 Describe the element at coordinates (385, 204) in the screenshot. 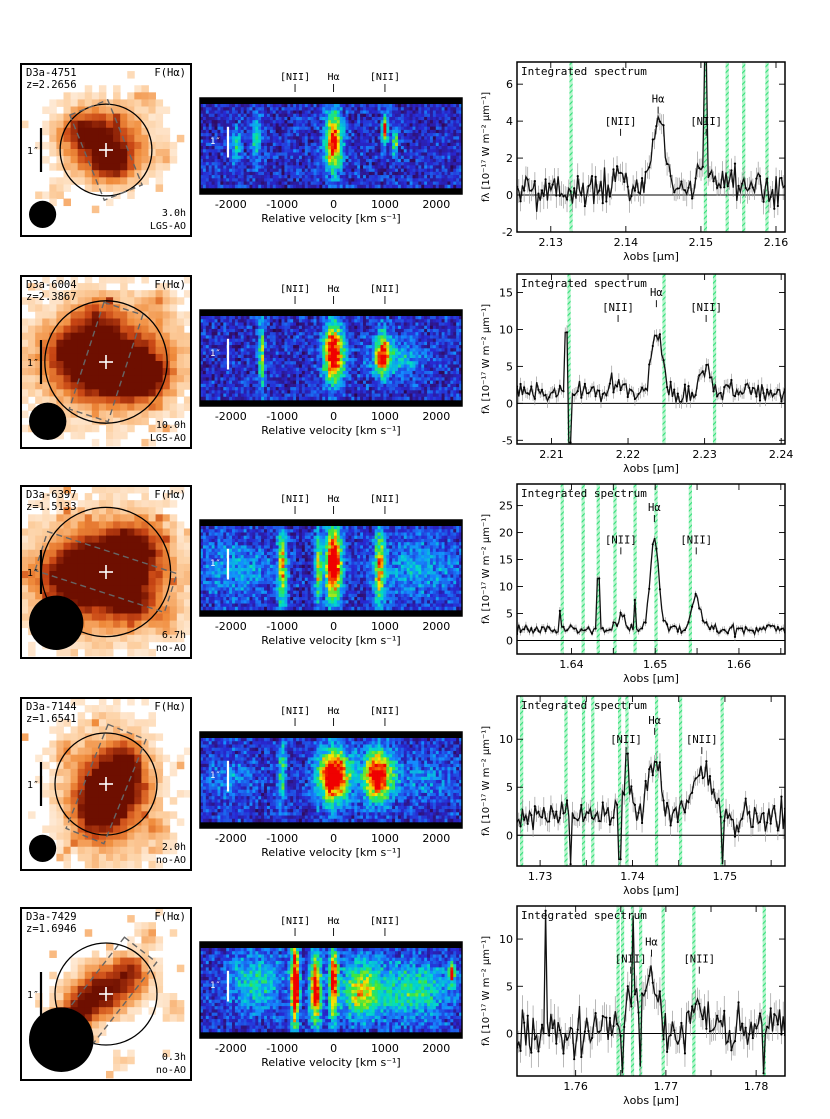

I see `pv-tick-label: 1000` at that location.